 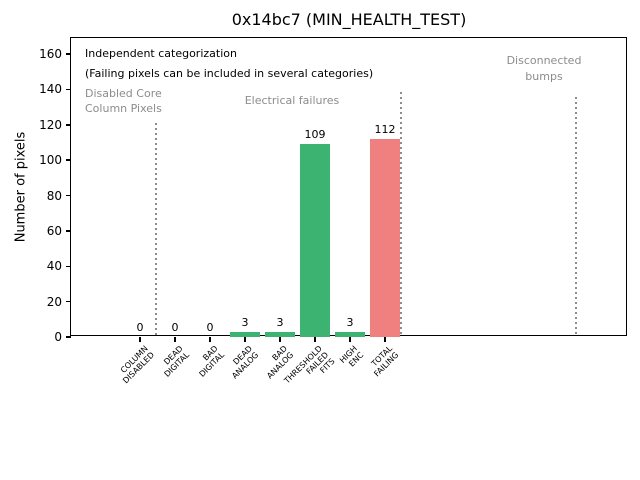 What do you see at coordinates (349, 19) in the screenshot?
I see `chart-title: 0x14bc7 (MIN_HEALTH_TEST)` at bounding box center [349, 19].